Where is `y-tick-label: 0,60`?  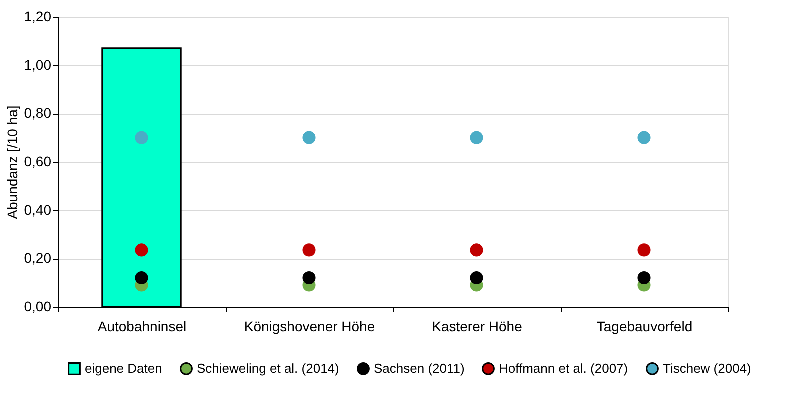
y-tick-label: 0,60 is located at coordinates (38, 162).